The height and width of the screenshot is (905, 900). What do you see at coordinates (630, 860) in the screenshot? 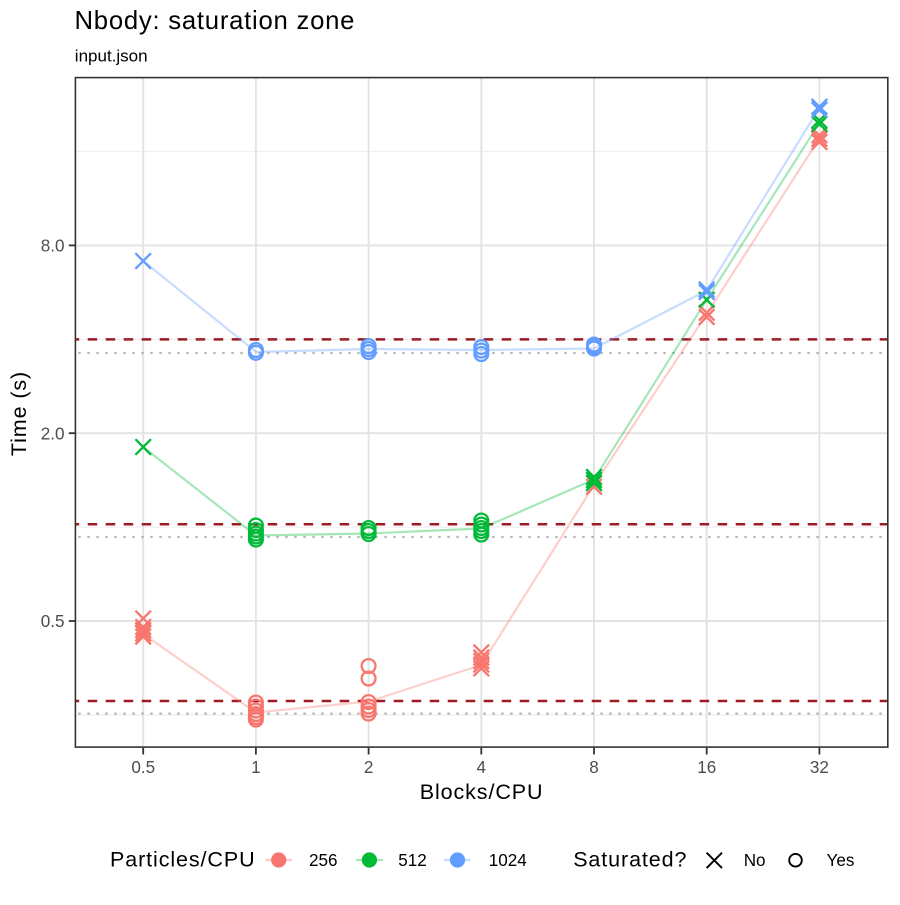
I see `svg-text: Saturated?` at bounding box center [630, 860].